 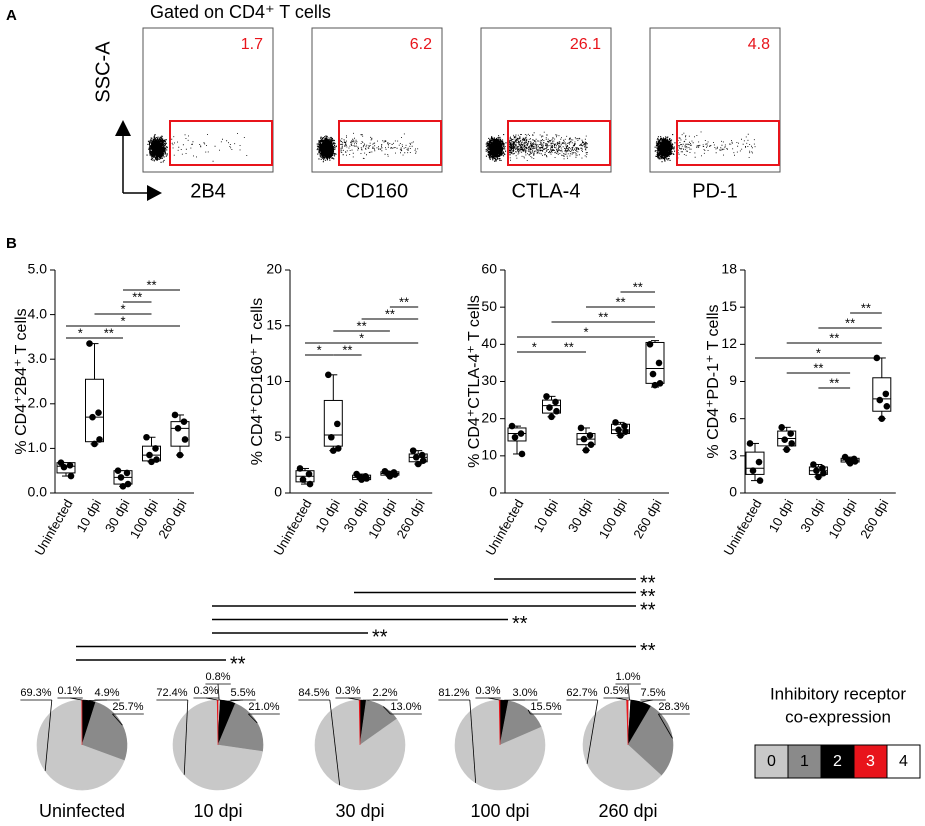 I want to click on y-tick-label: 2.0, so click(x=38, y=403).